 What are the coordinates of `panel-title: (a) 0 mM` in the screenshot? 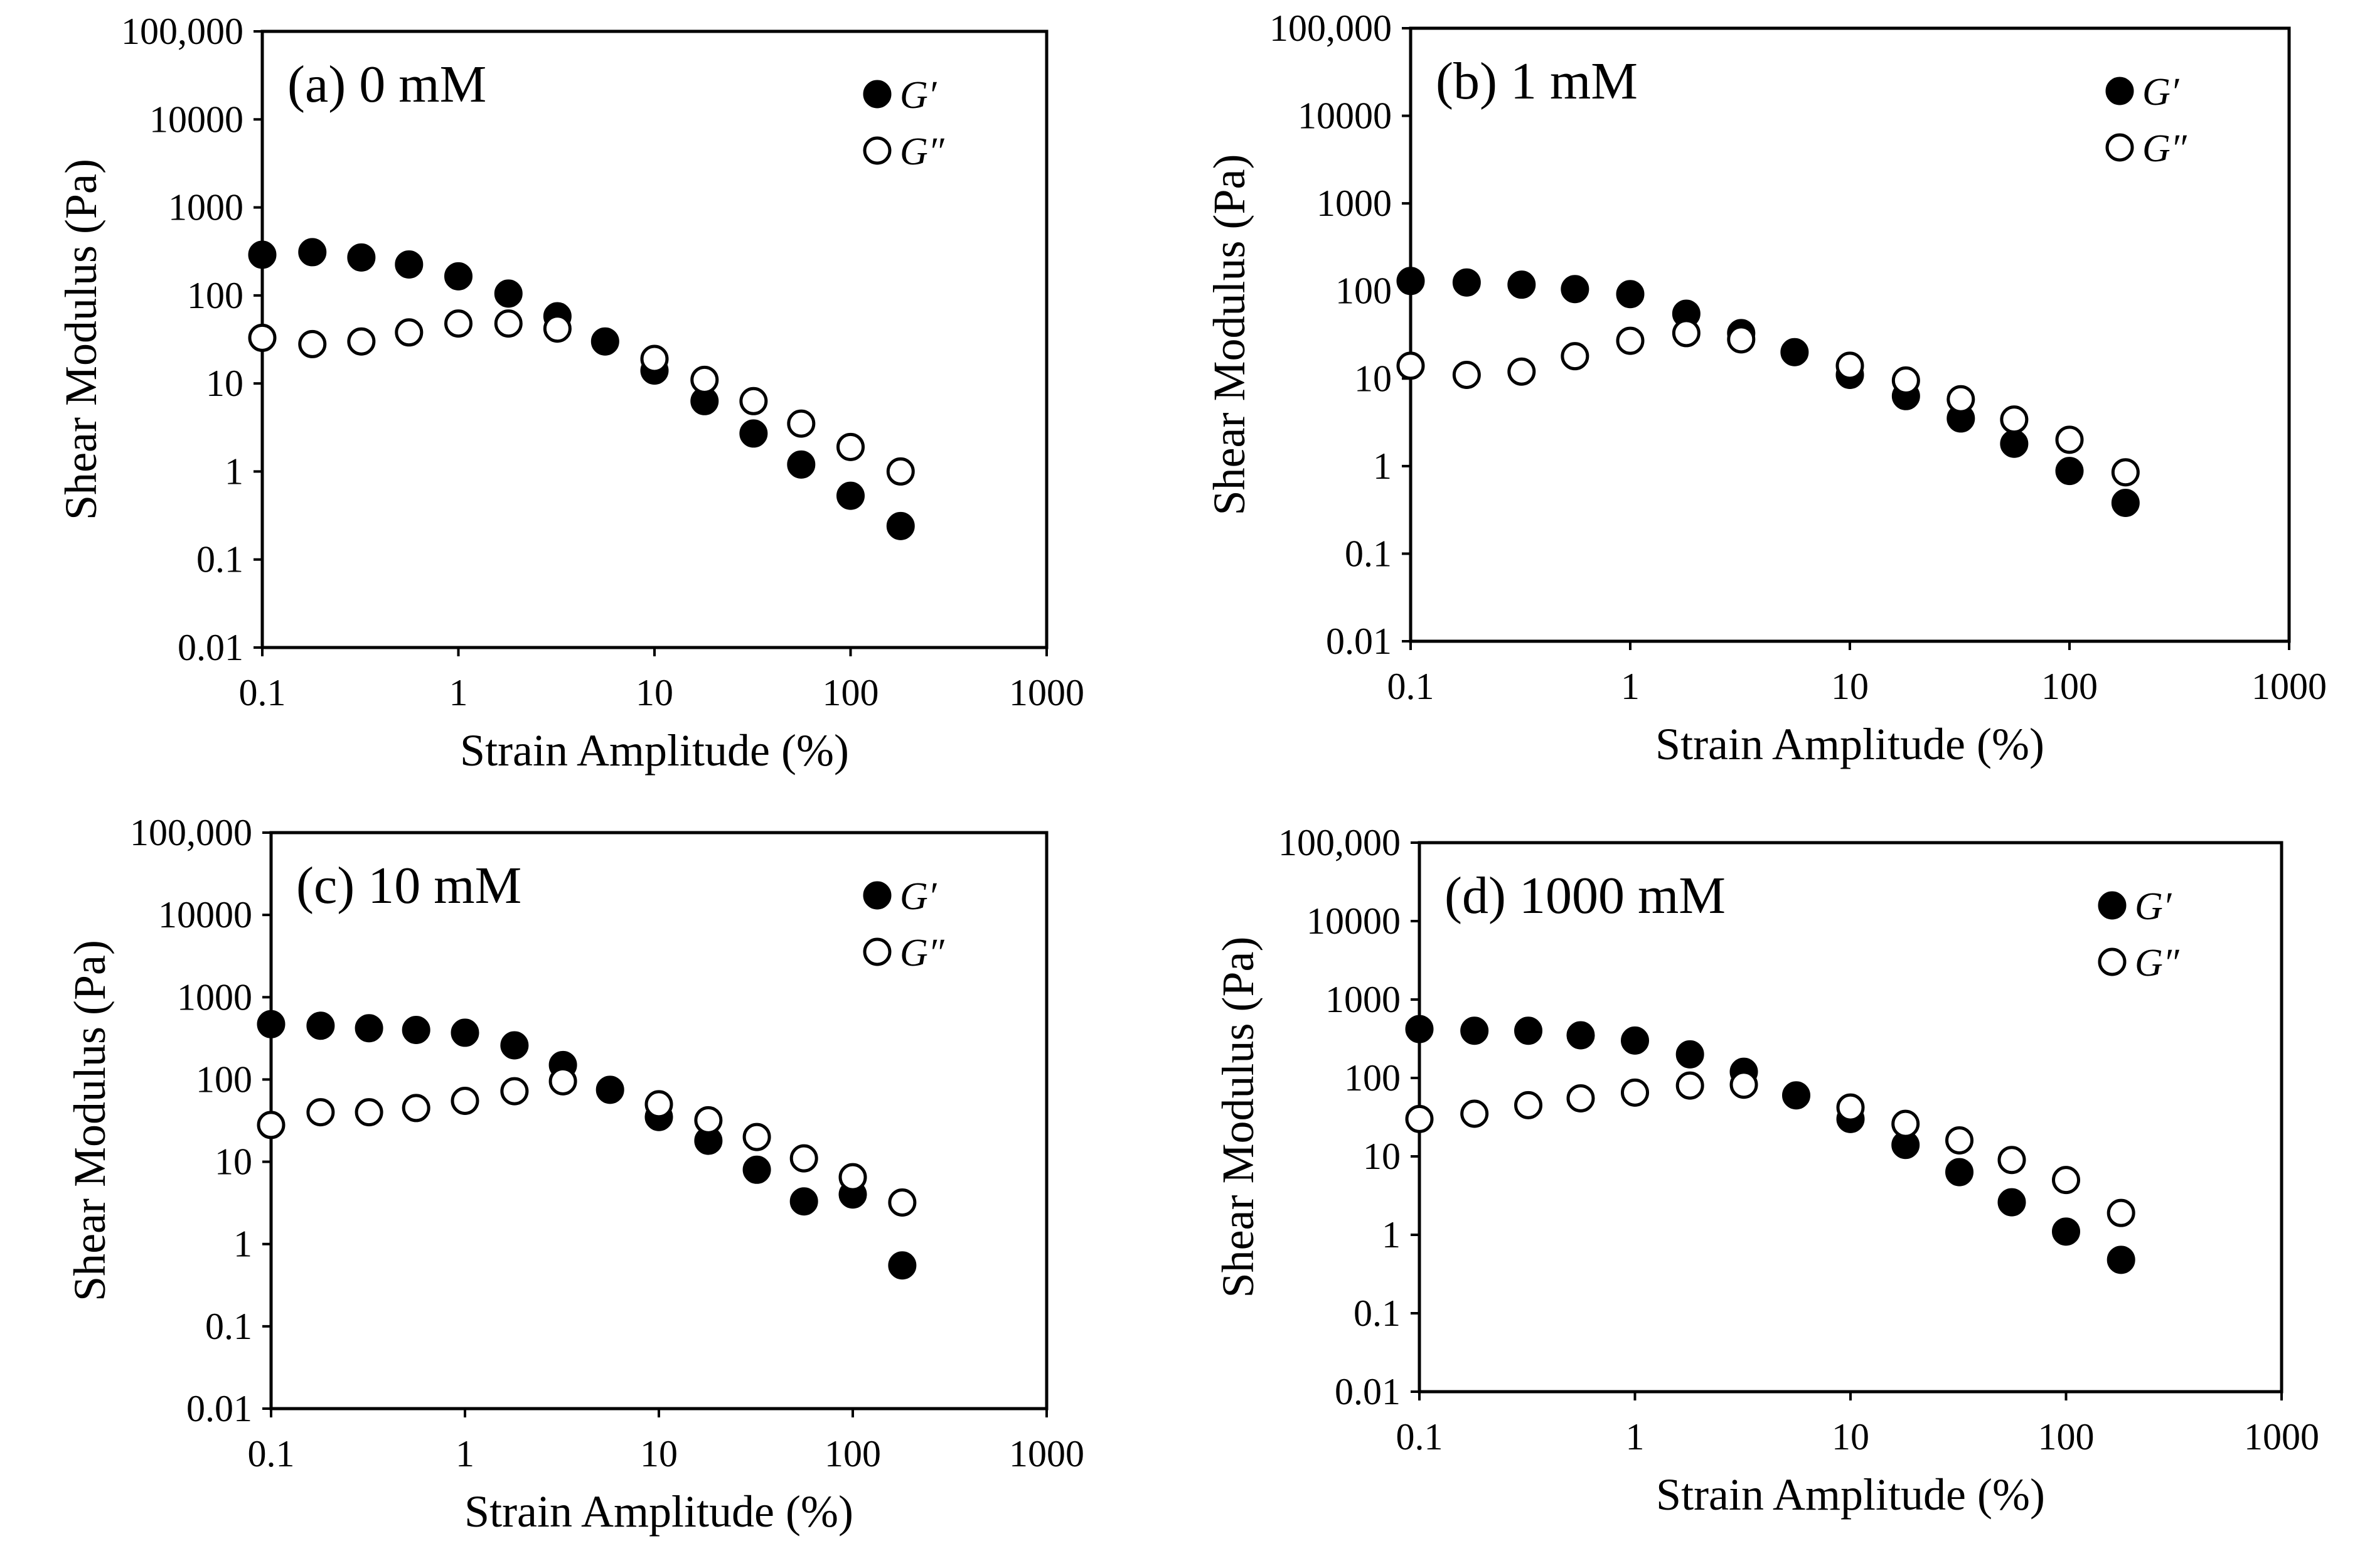 It's located at (386, 84).